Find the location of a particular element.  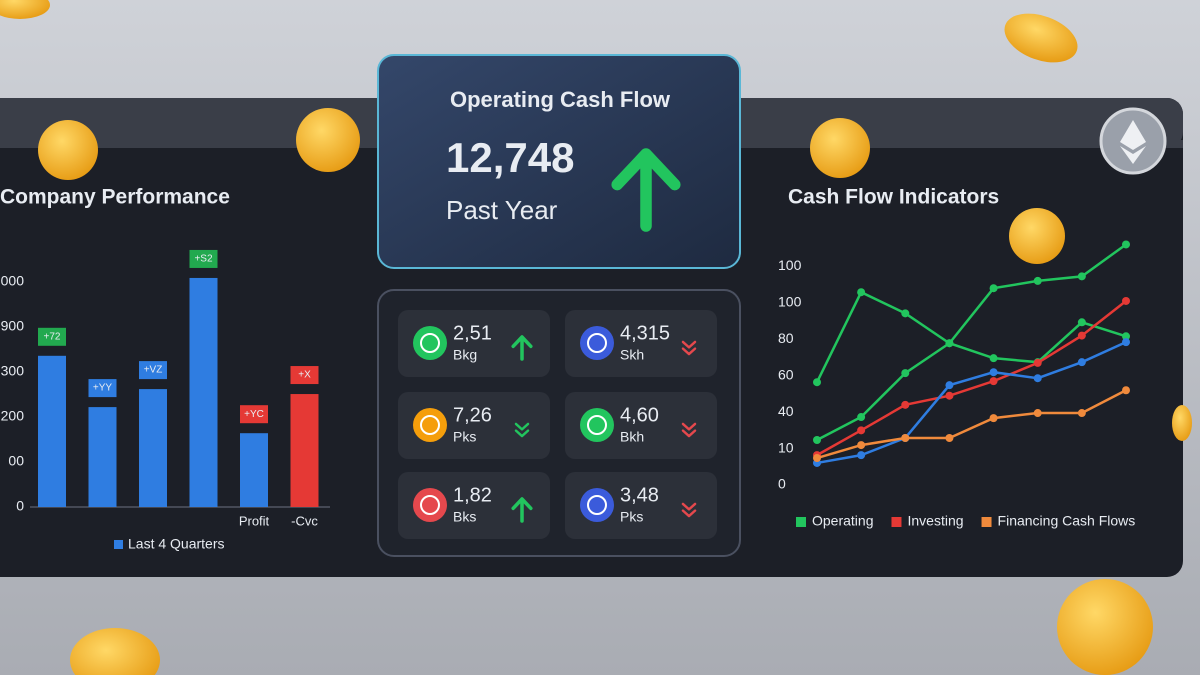

y-tick-label: 10 is located at coordinates (786, 447).